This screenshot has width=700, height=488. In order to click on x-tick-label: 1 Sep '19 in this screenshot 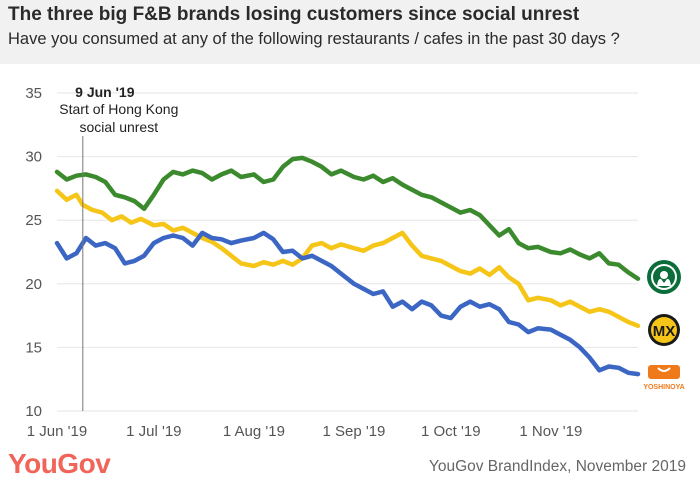, I will do `click(353, 431)`.